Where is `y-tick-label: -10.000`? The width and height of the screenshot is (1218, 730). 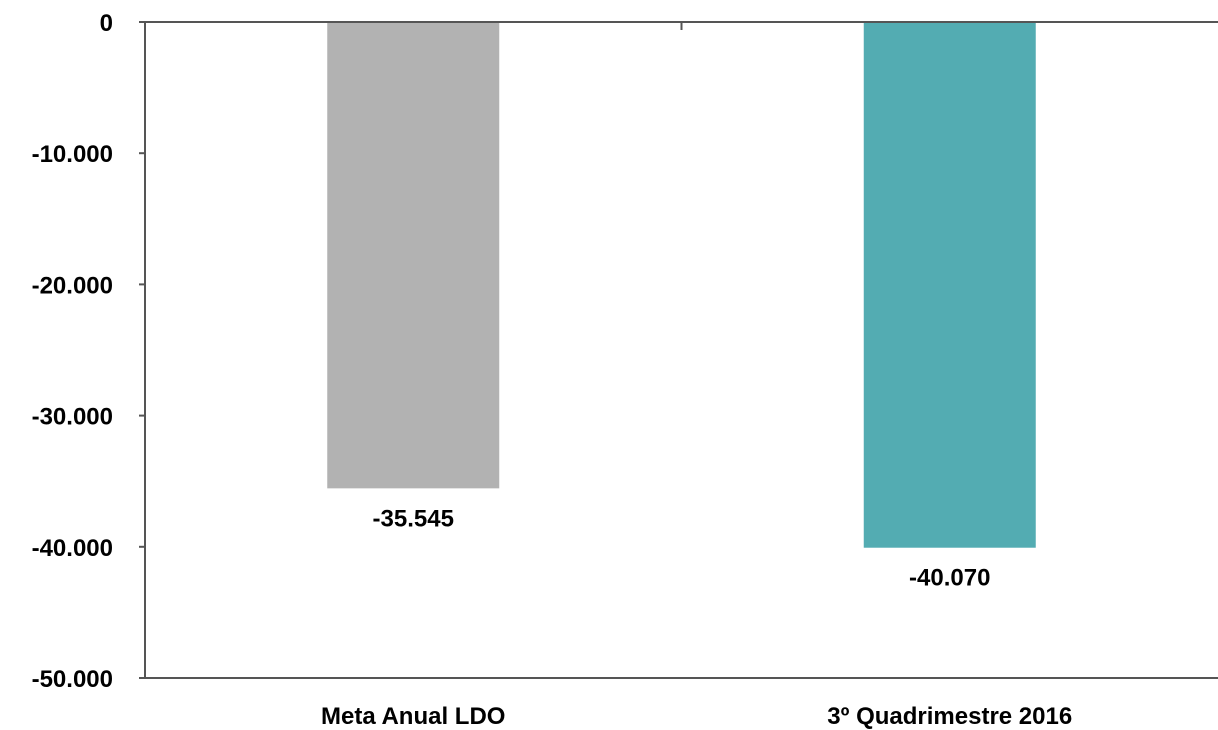
y-tick-label: -10.000 is located at coordinates (72, 154).